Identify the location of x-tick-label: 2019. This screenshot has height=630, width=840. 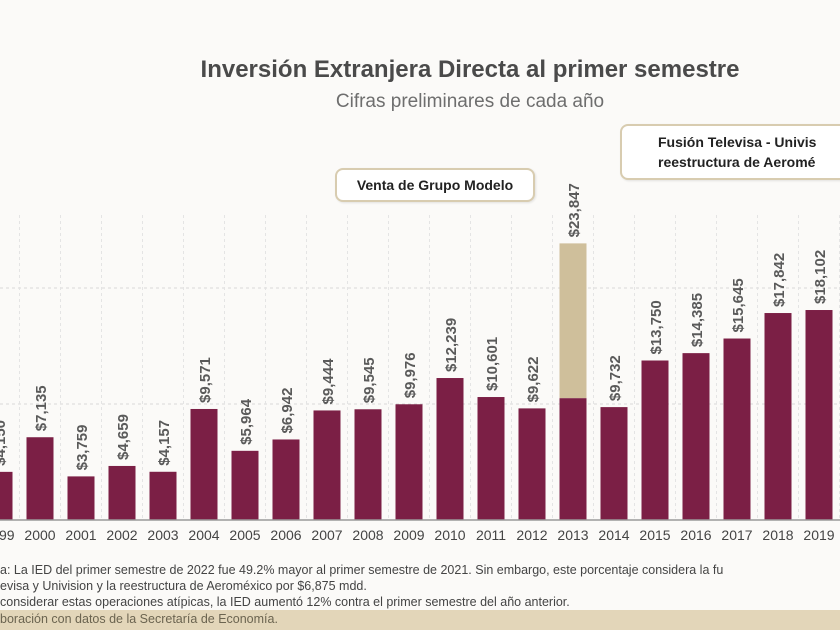
(818, 535).